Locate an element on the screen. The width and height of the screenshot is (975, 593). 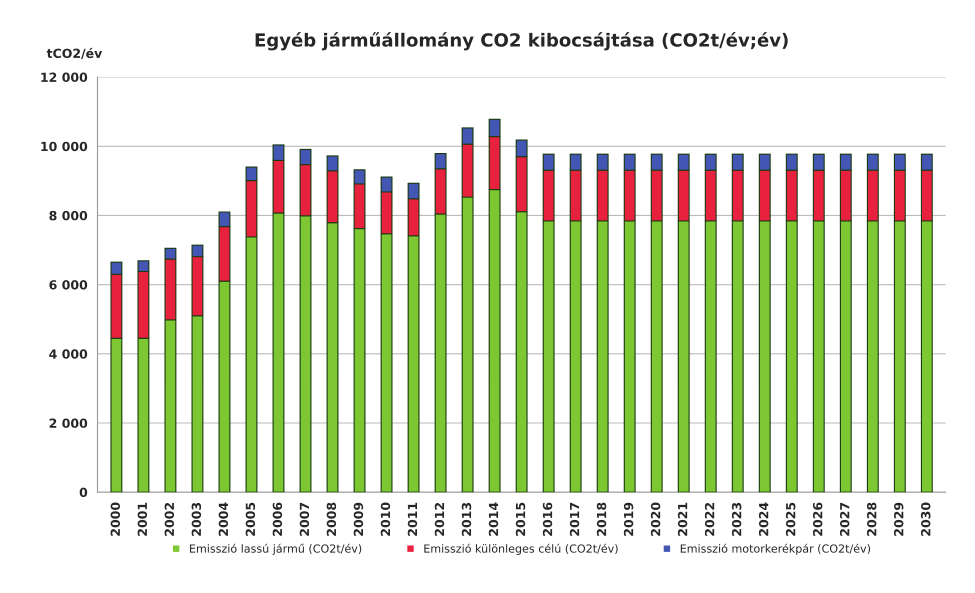
x-tick-label: 2006 is located at coordinates (277, 519).